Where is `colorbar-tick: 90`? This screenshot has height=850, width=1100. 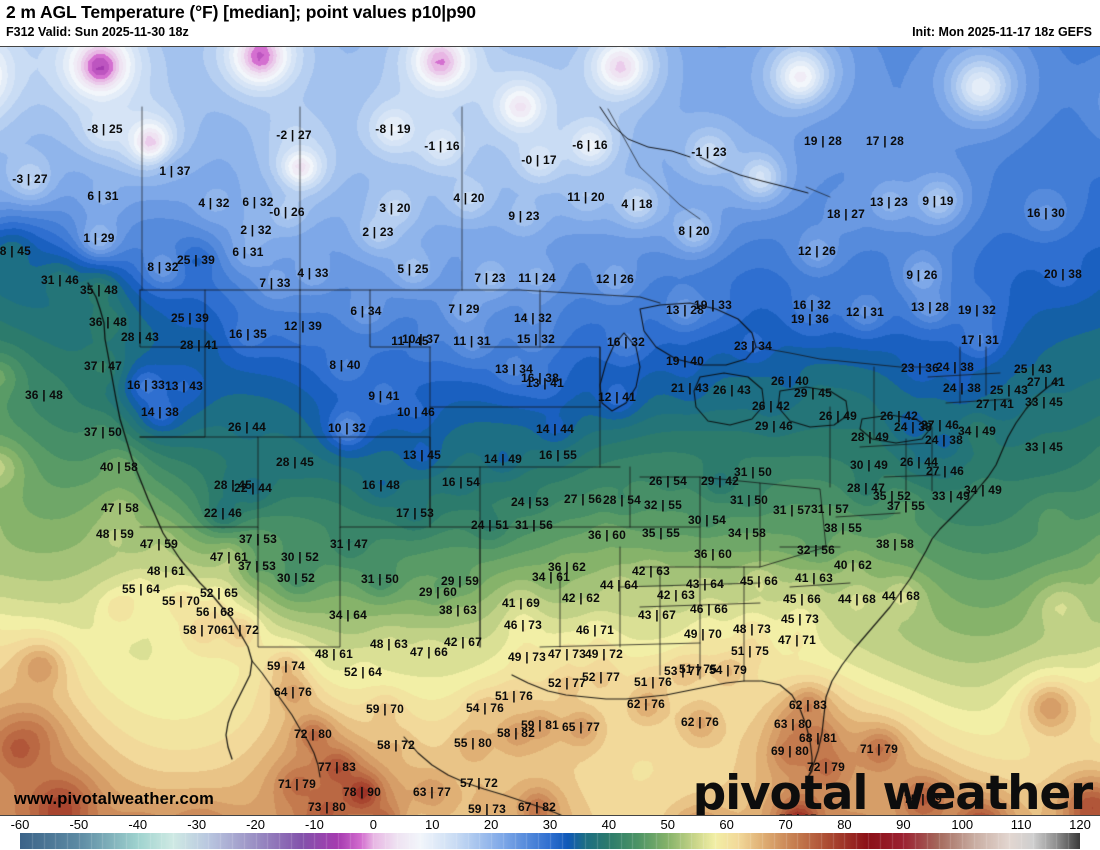
colorbar-tick: 90 is located at coordinates (903, 824).